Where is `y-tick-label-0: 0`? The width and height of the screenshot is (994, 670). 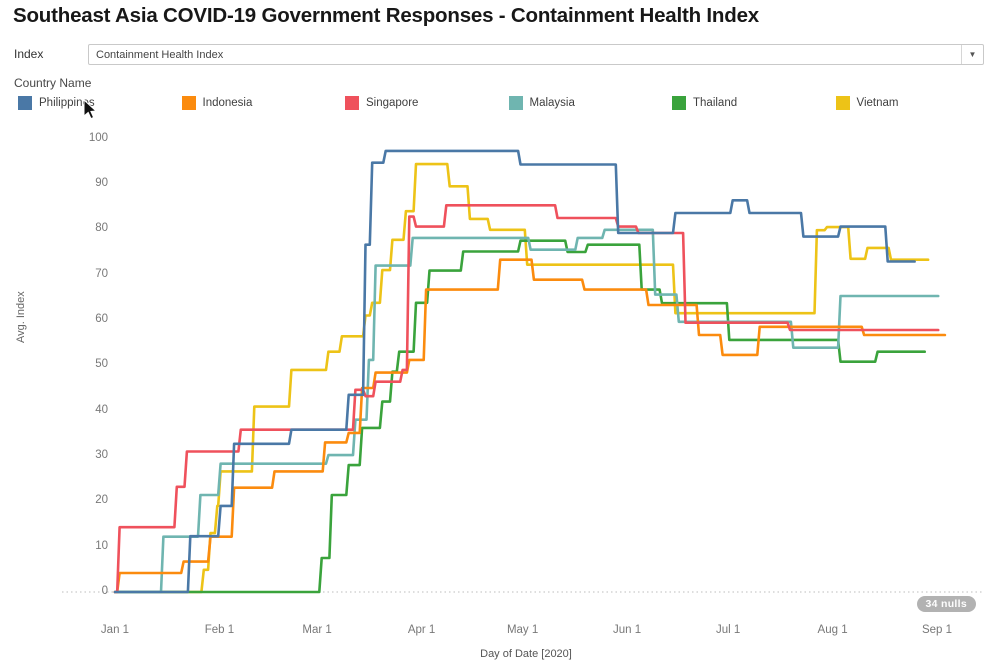 y-tick-label-0: 0 is located at coordinates (104, 591).